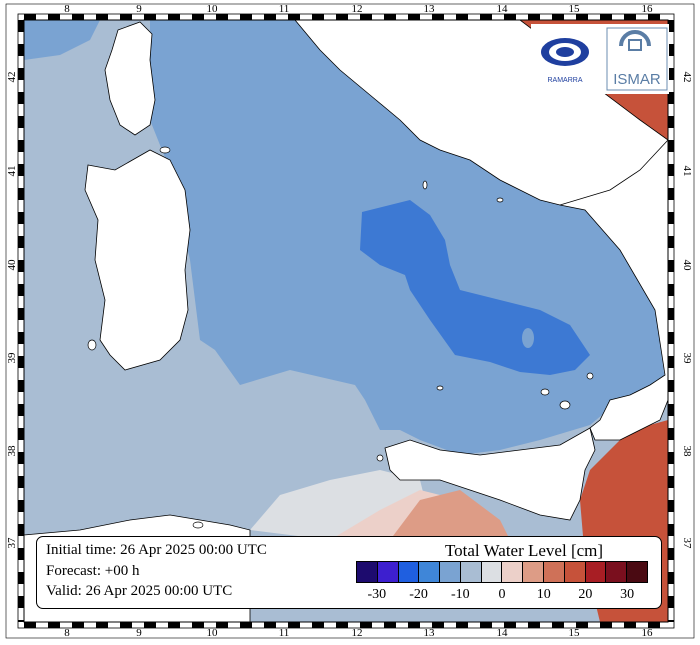 The height and width of the screenshot is (645, 700). Describe the element at coordinates (62, 40) in the screenshot. I see `sea-nw-region` at that location.